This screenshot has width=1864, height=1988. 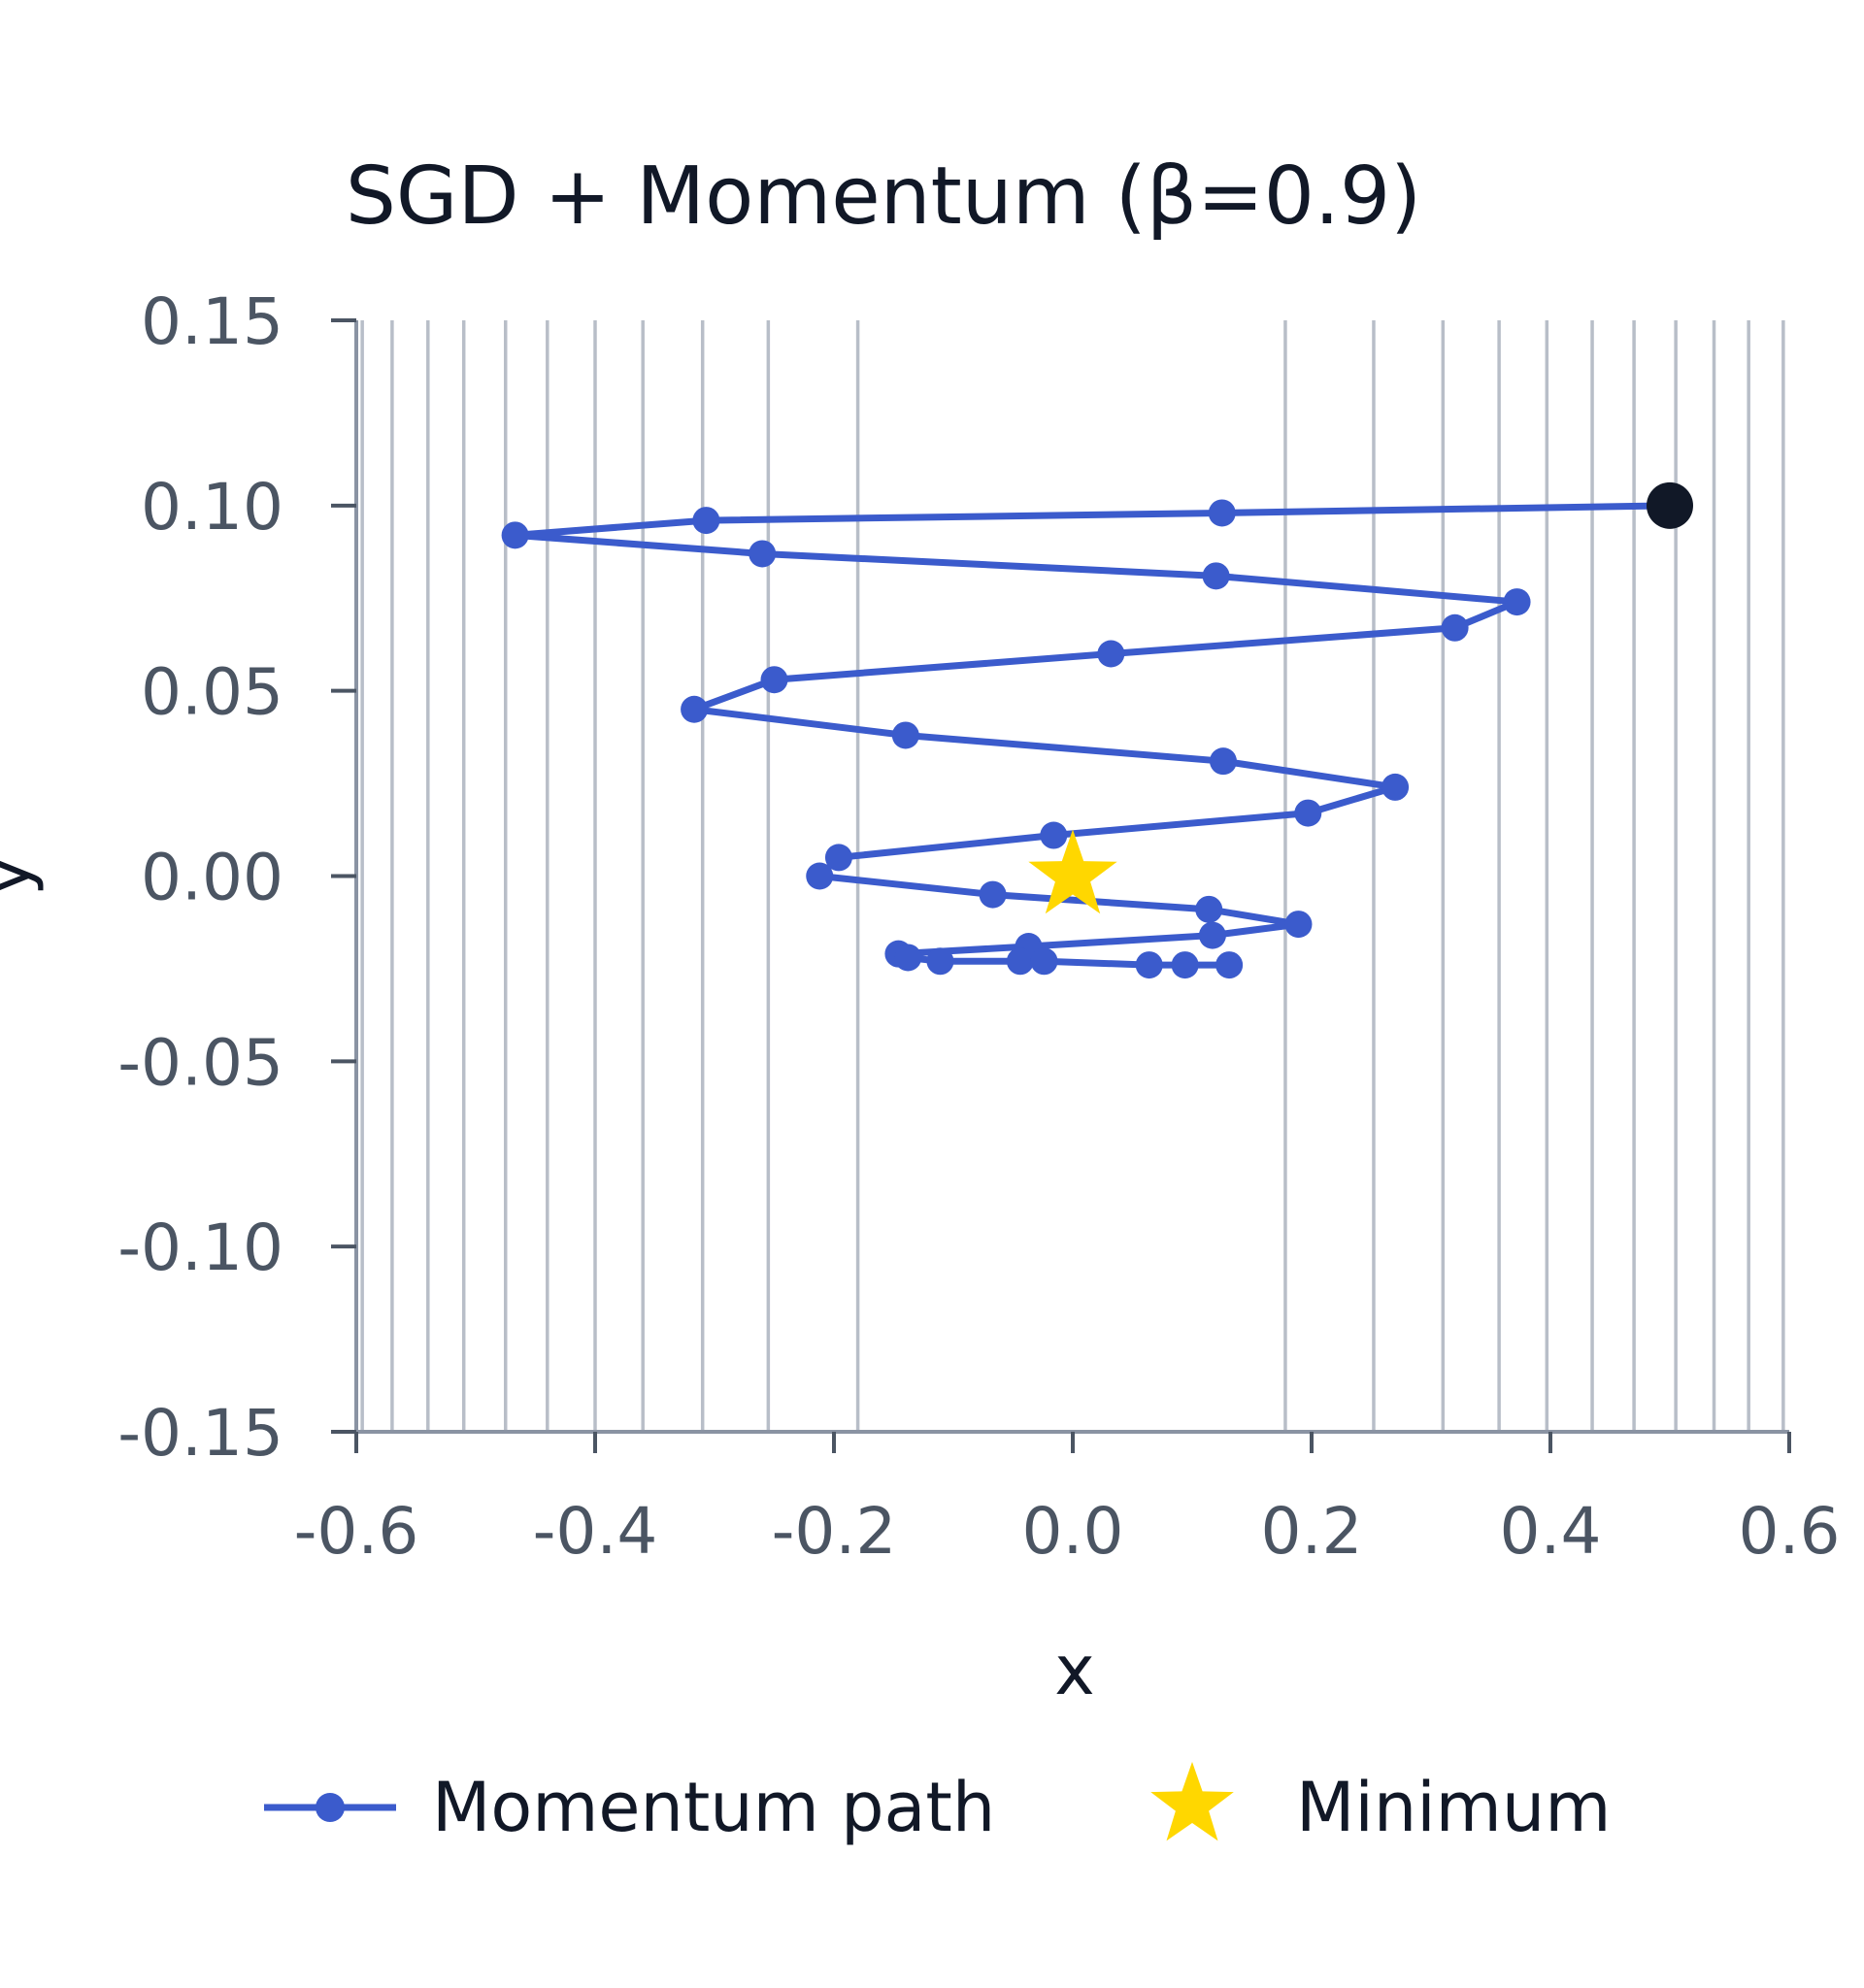 What do you see at coordinates (1074, 1671) in the screenshot?
I see `x-axis-label: x` at bounding box center [1074, 1671].